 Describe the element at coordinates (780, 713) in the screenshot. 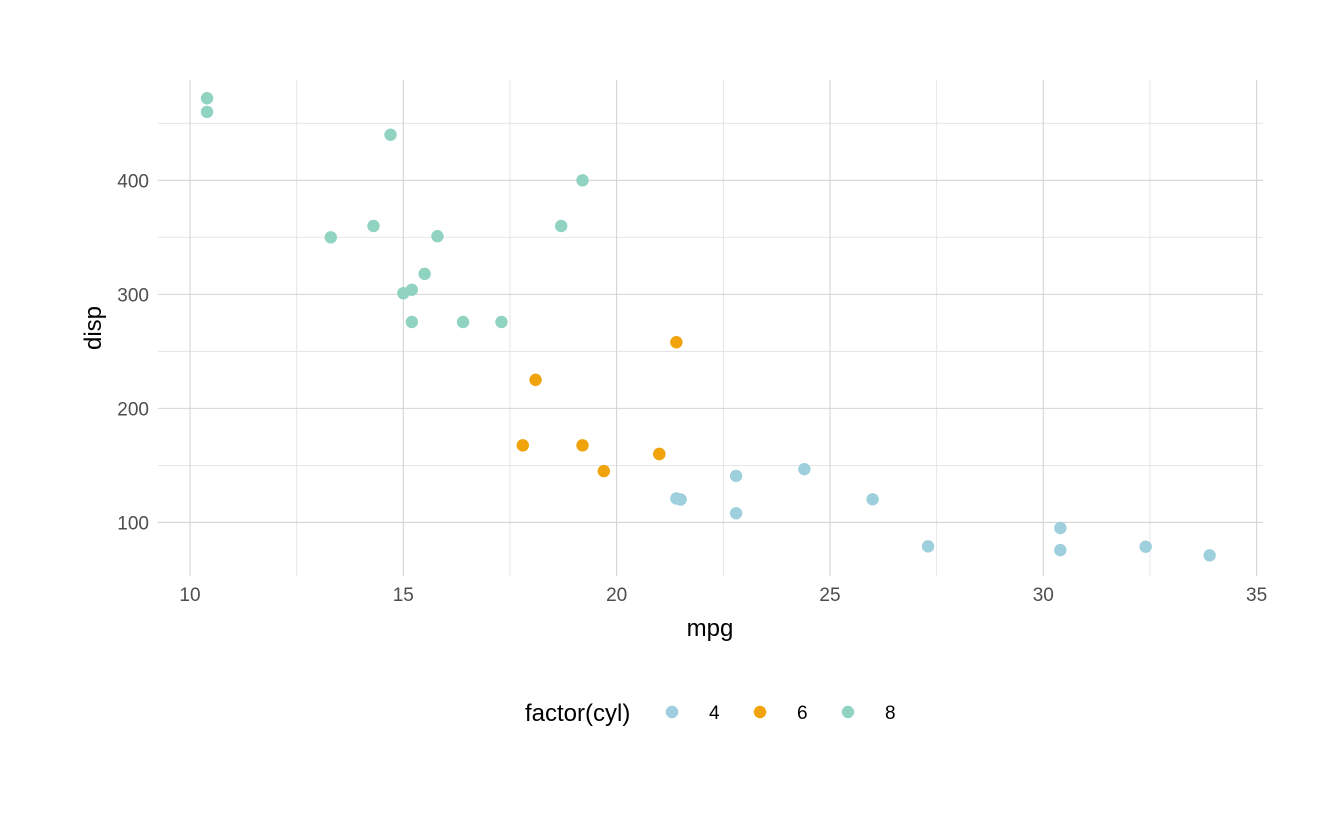

I see `legend-entries: 4 6 8` at that location.